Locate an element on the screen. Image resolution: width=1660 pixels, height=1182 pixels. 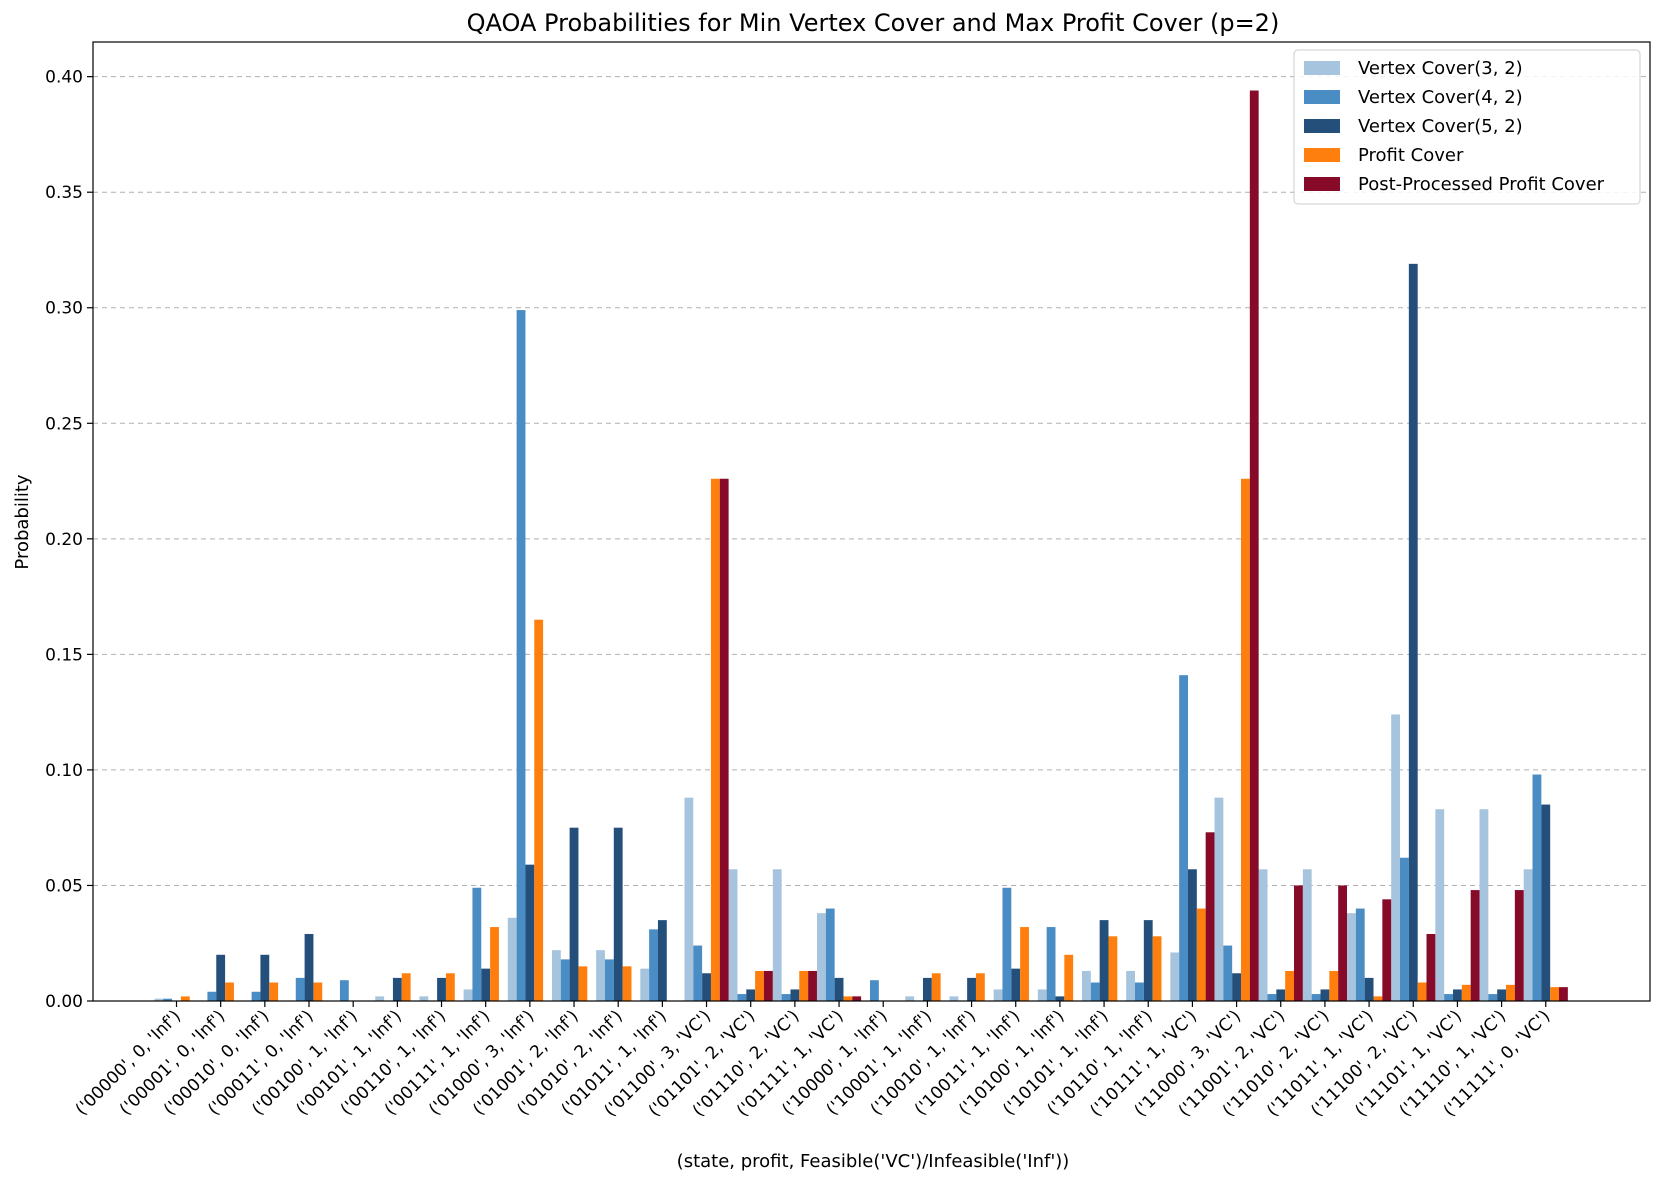
legend-label: Vertex Cover(5, 2) is located at coordinates (1440, 126).